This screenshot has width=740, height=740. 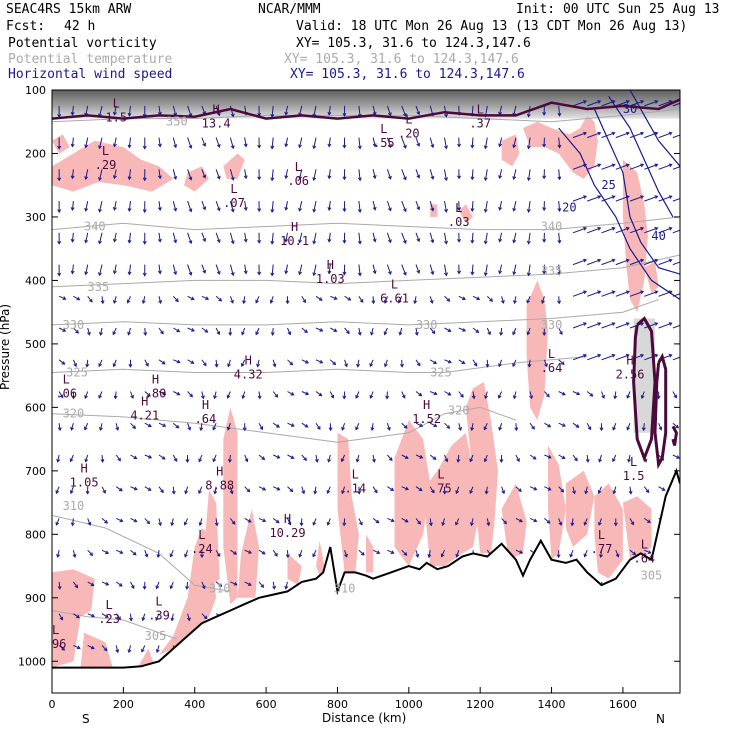 I want to click on x-tick-label-7: 1400, so click(x=552, y=704).